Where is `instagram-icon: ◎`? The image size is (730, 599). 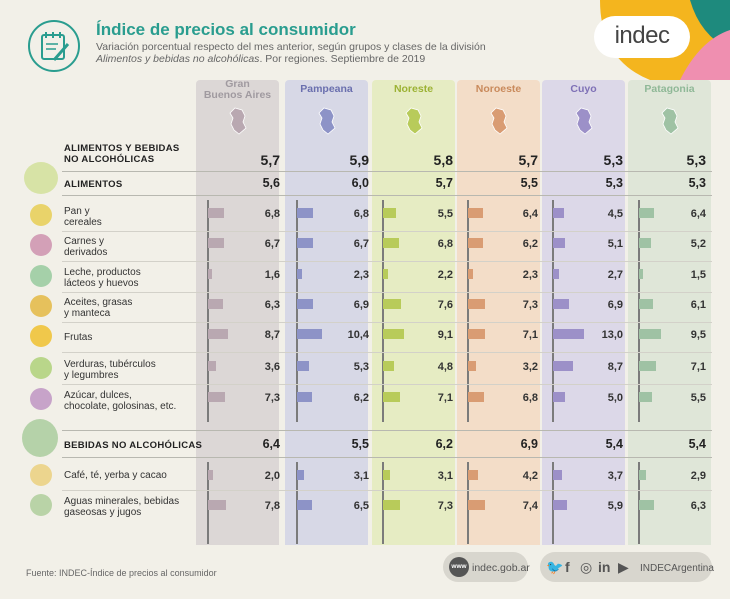
instagram-icon: ◎ is located at coordinates (586, 567).